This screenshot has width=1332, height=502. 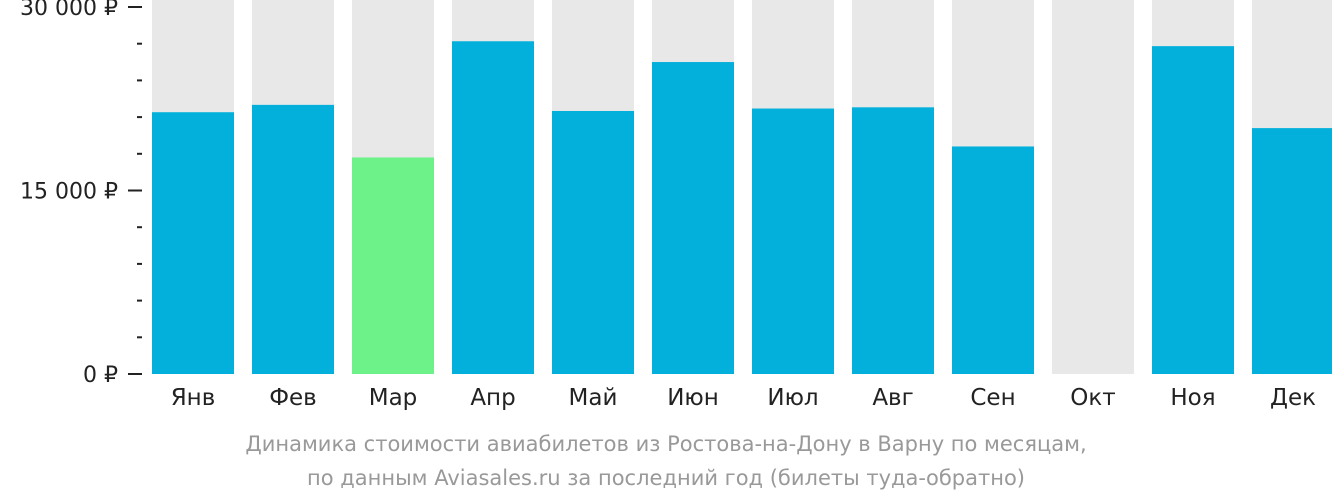 What do you see at coordinates (992, 398) in the screenshot?
I see `x-tick-label: Сен` at bounding box center [992, 398].